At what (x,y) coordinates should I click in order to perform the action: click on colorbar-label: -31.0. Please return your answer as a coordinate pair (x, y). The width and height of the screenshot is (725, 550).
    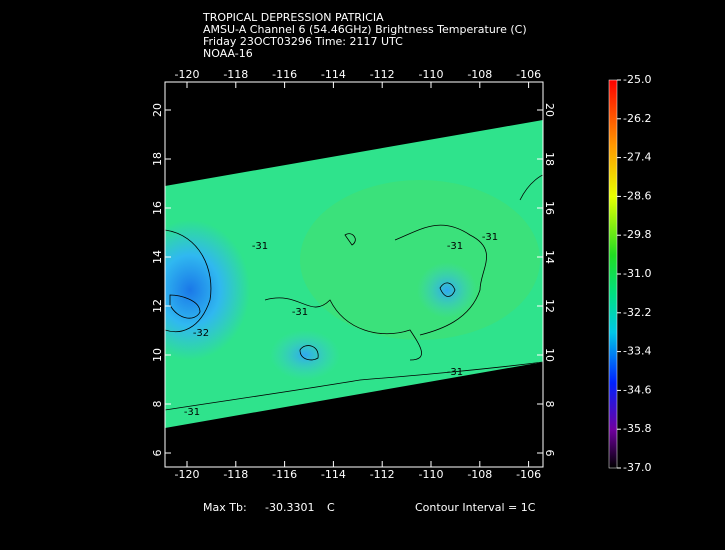
    Looking at the image, I should click on (637, 273).